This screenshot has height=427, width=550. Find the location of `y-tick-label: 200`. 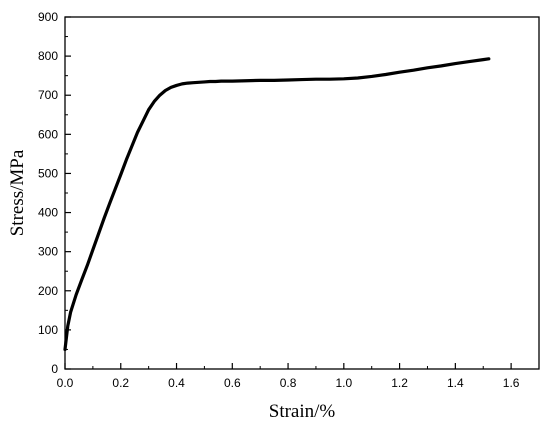

y-tick-label: 200 is located at coordinates (48, 291).